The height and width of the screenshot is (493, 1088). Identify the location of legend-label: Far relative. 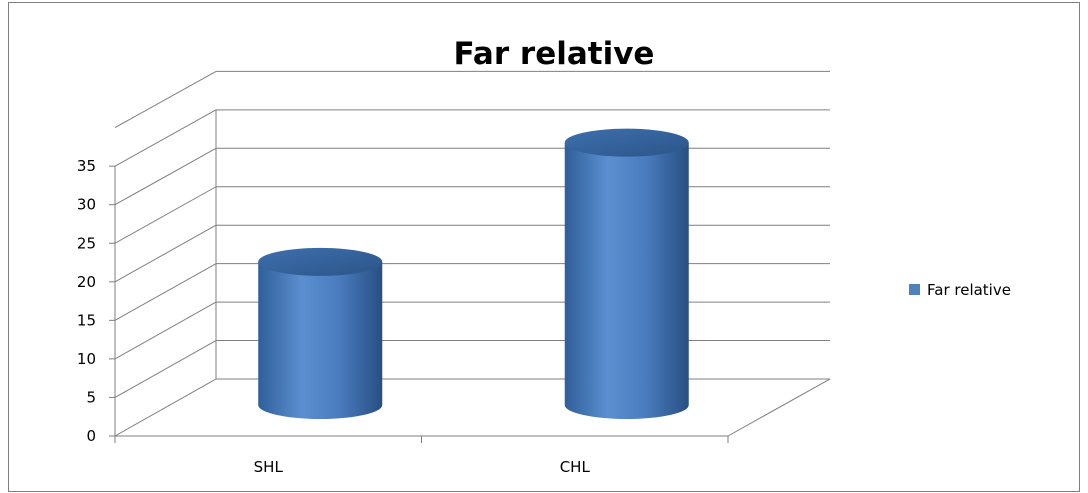
(969, 290).